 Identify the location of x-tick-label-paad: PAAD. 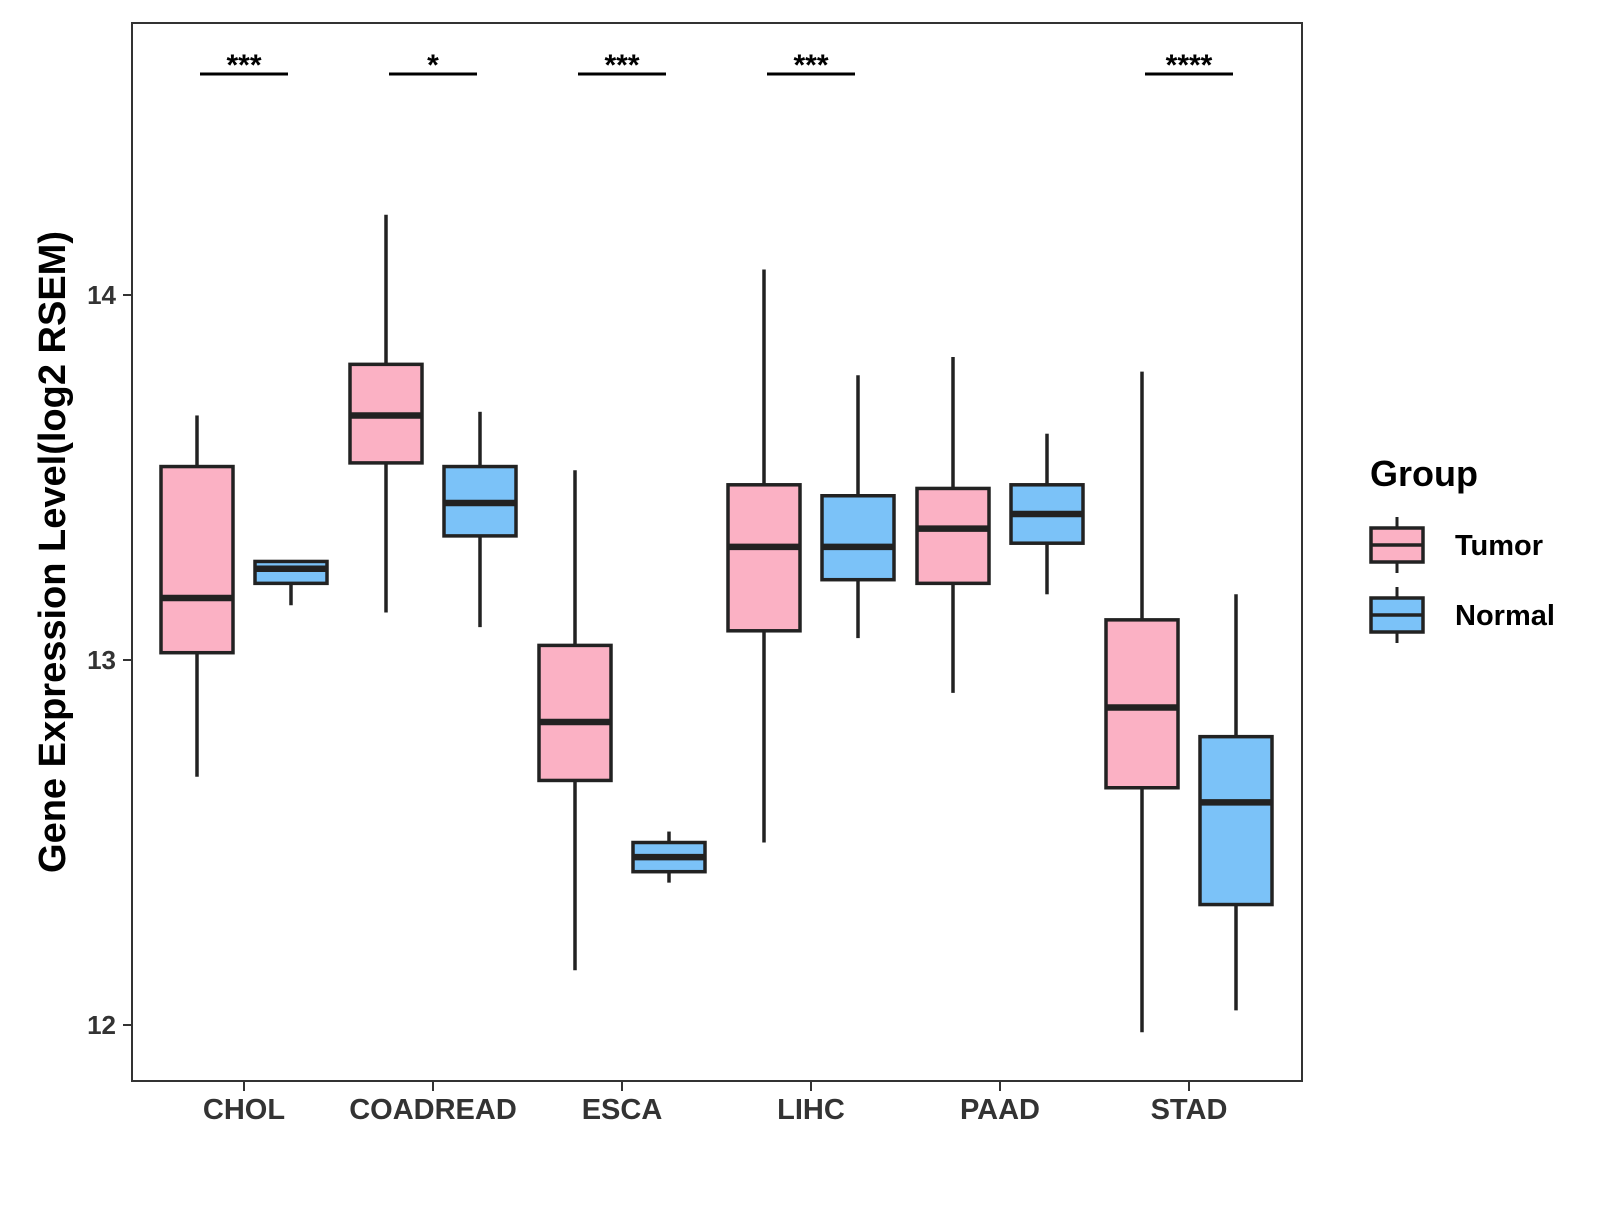
(1000, 1110).